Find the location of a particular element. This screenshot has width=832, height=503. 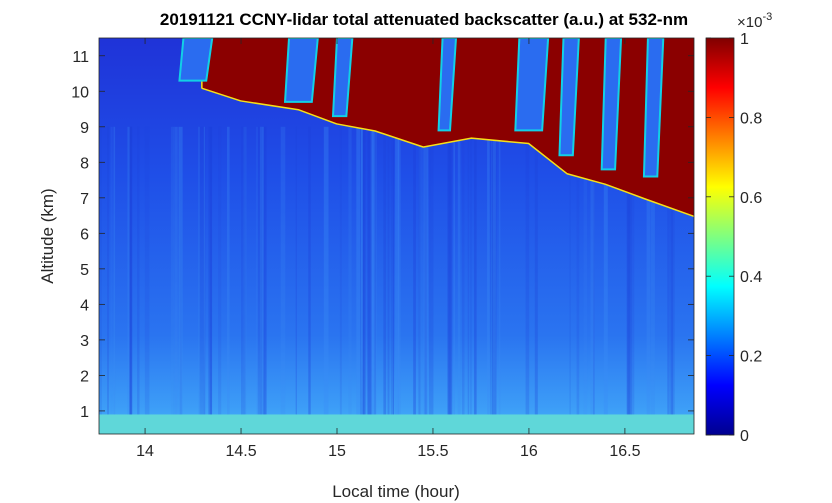

y-tick-label: 11 is located at coordinates (80, 57).